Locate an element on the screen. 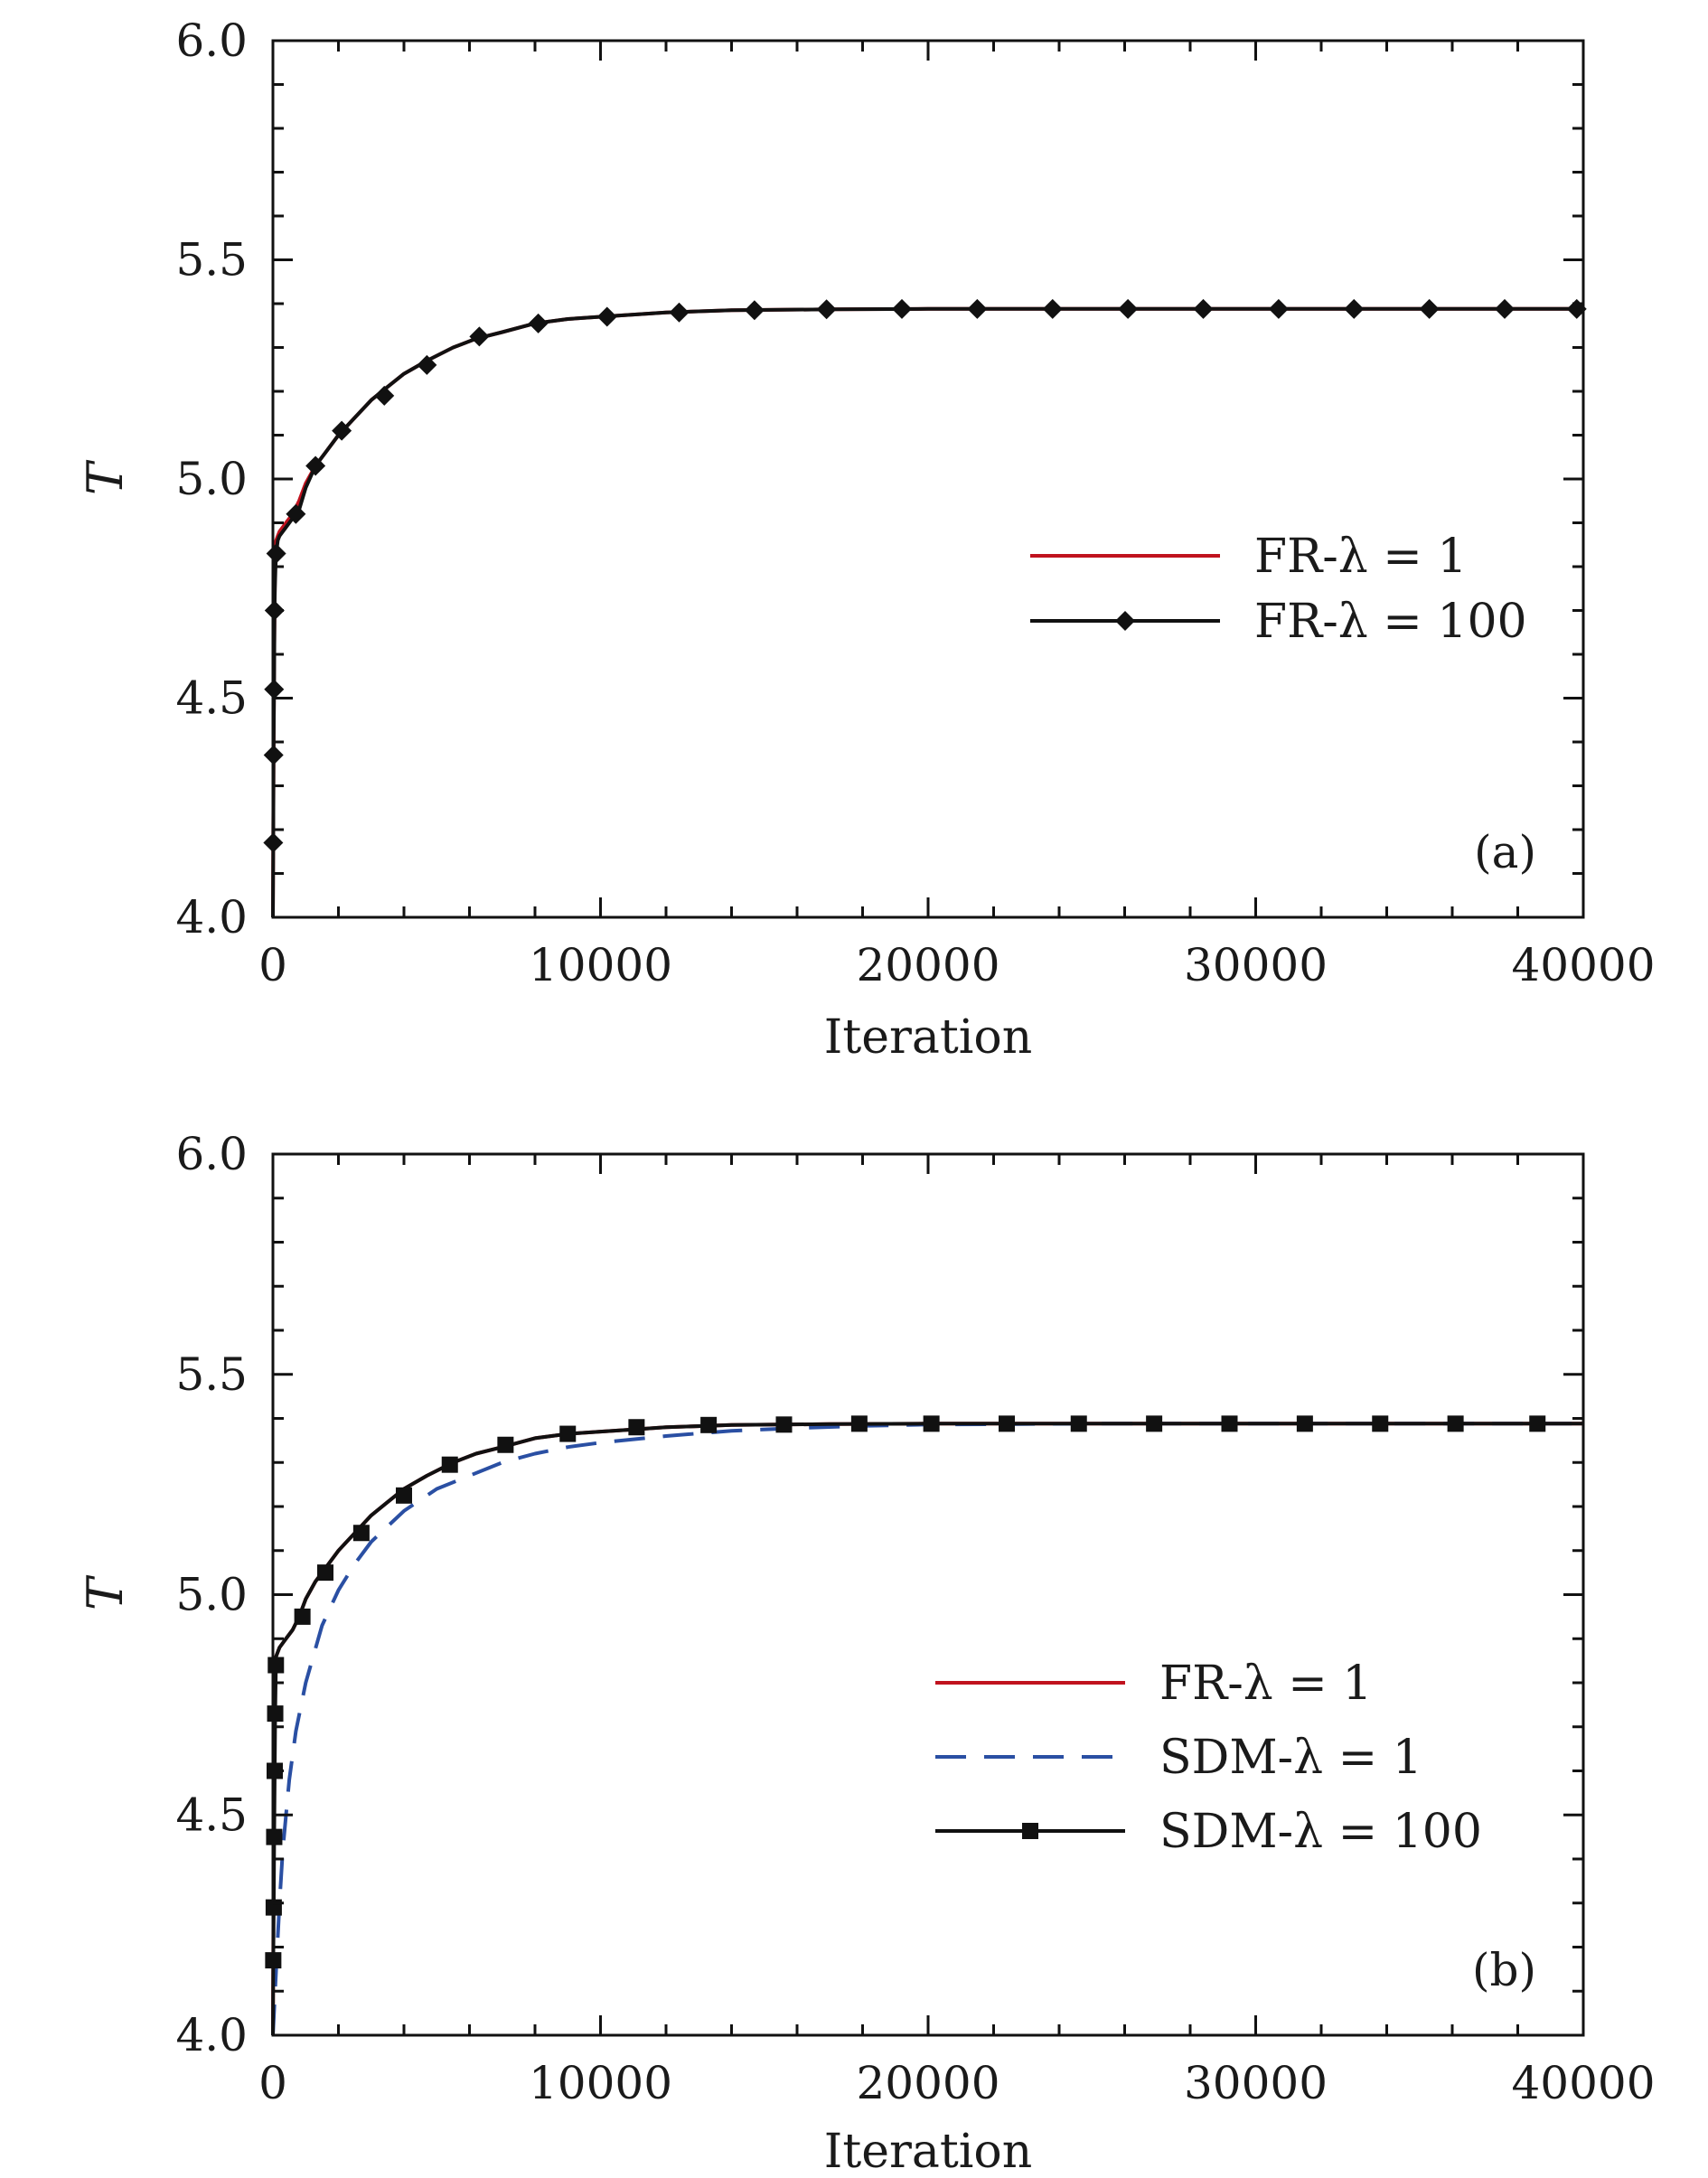  xlabel-a: Iteration is located at coordinates (928, 1037).